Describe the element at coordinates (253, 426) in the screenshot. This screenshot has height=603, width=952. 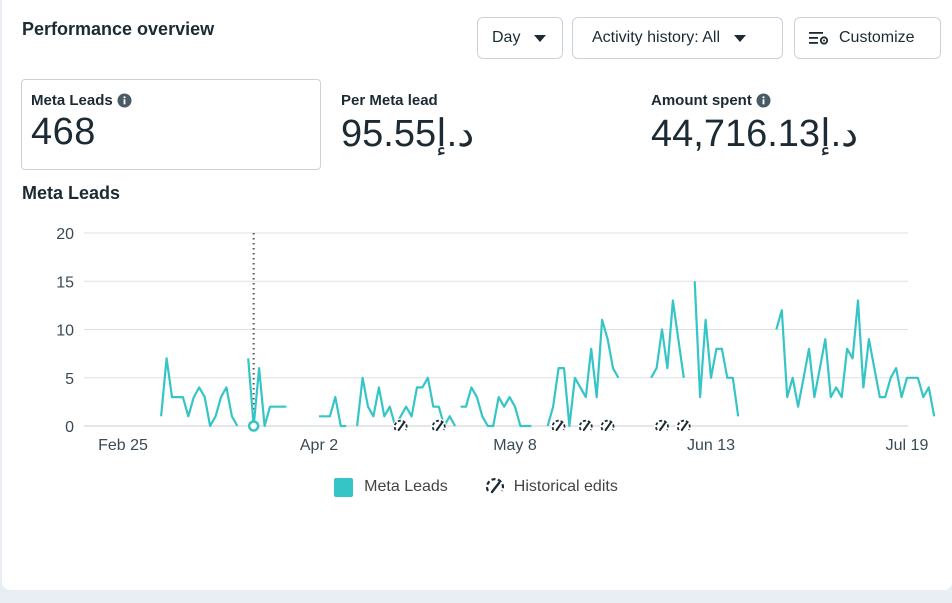
I see `hover-point` at that location.